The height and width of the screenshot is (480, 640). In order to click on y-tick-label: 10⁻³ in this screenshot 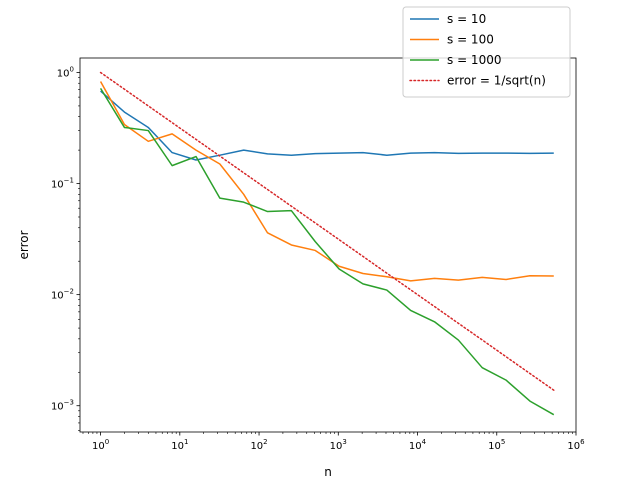, I will do `click(62, 406)`.